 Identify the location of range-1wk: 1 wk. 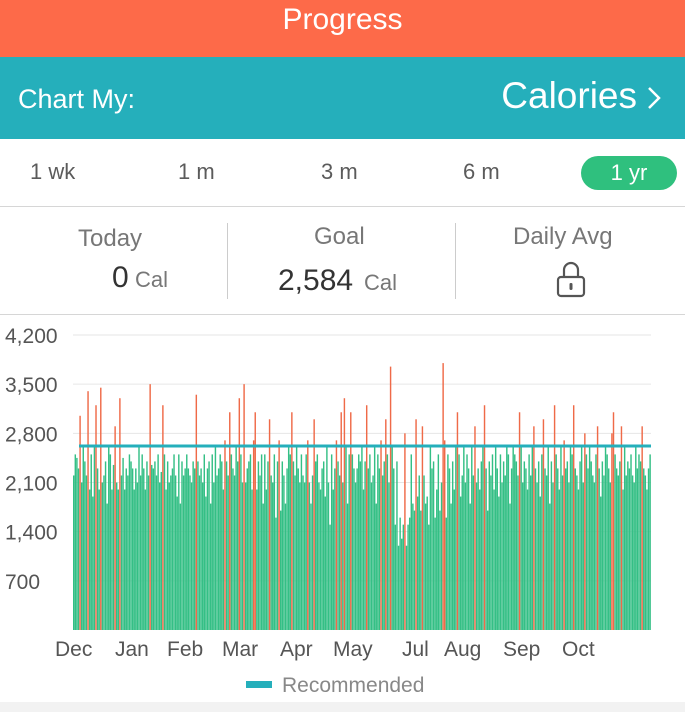
(53, 171).